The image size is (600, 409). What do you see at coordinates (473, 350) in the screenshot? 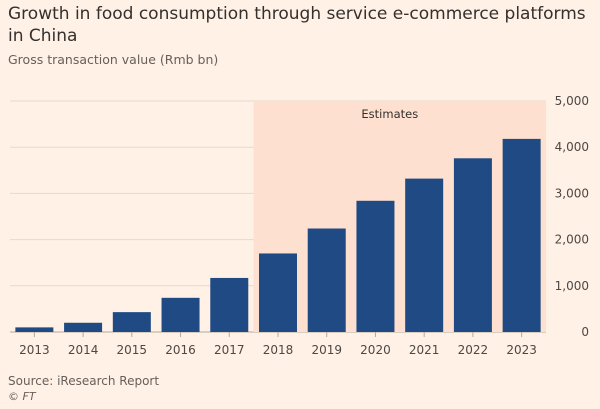
I see `x-tick-label: 2022` at bounding box center [473, 350].